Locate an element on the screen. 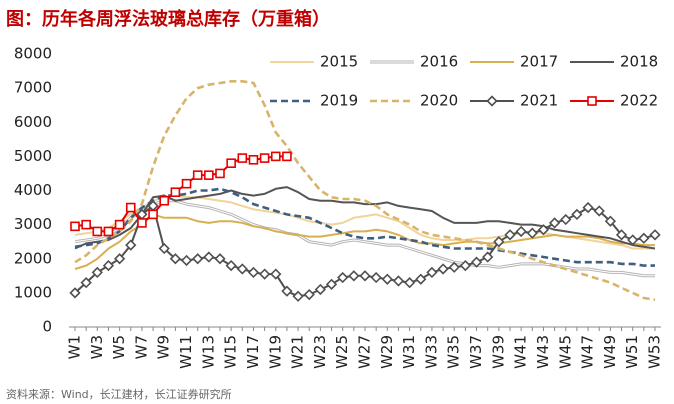 Image resolution: width=674 pixels, height=404 pixels. legend-label: 2020 is located at coordinates (439, 101).